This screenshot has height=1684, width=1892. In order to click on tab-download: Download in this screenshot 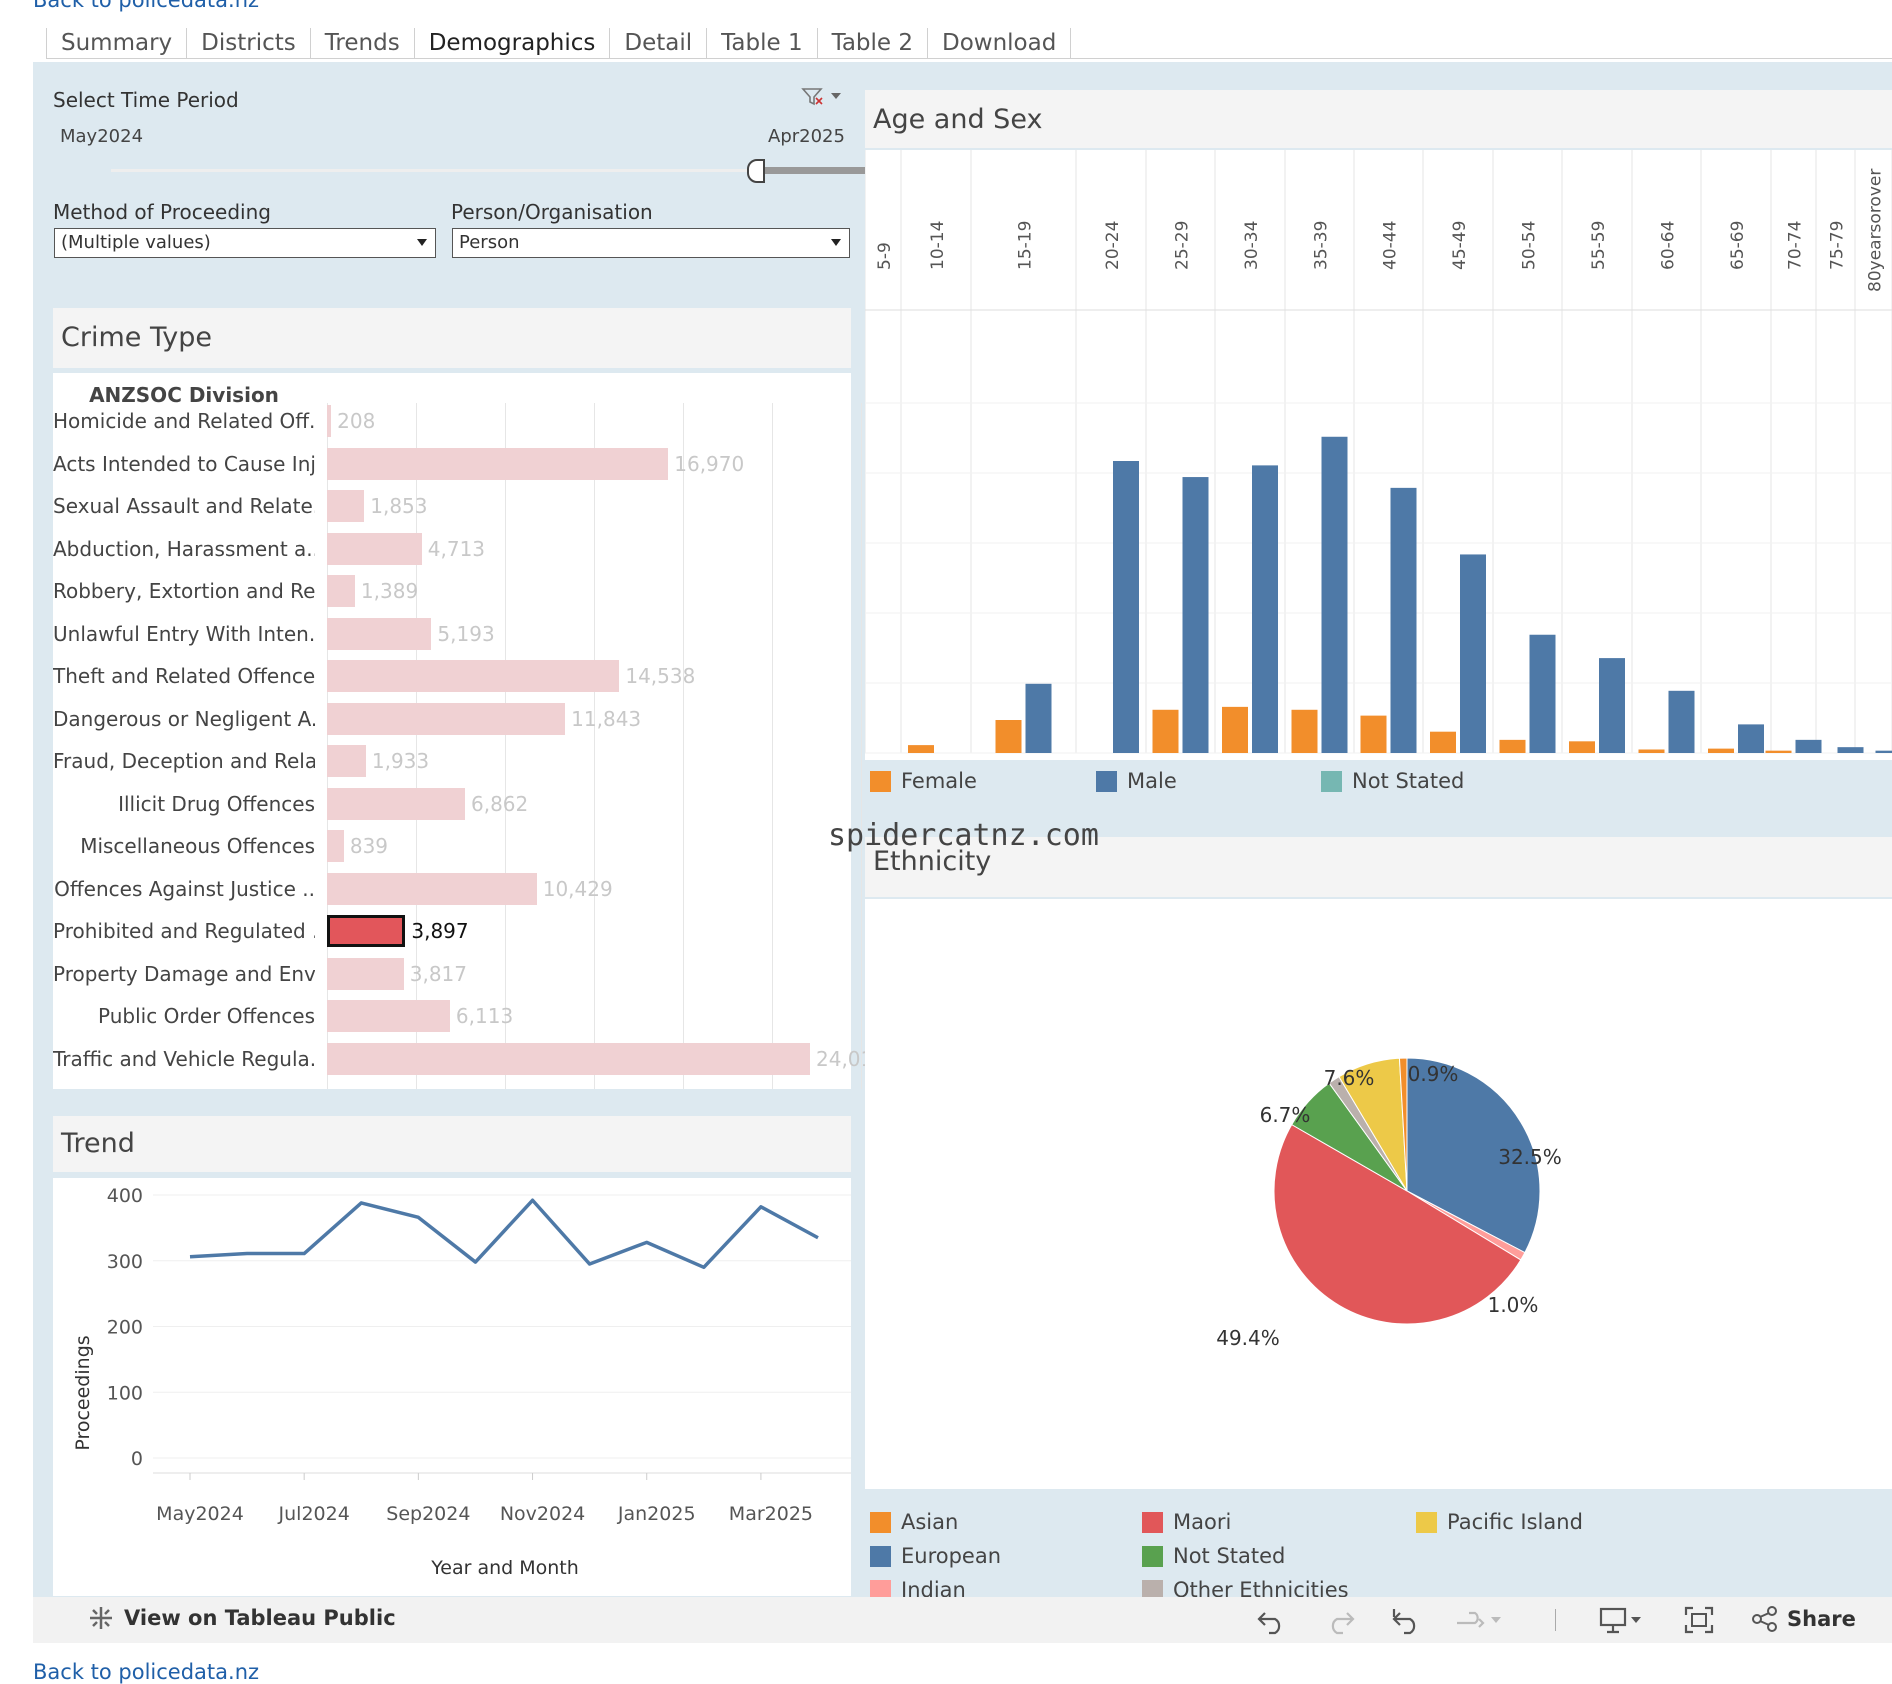, I will do `click(999, 43)`.